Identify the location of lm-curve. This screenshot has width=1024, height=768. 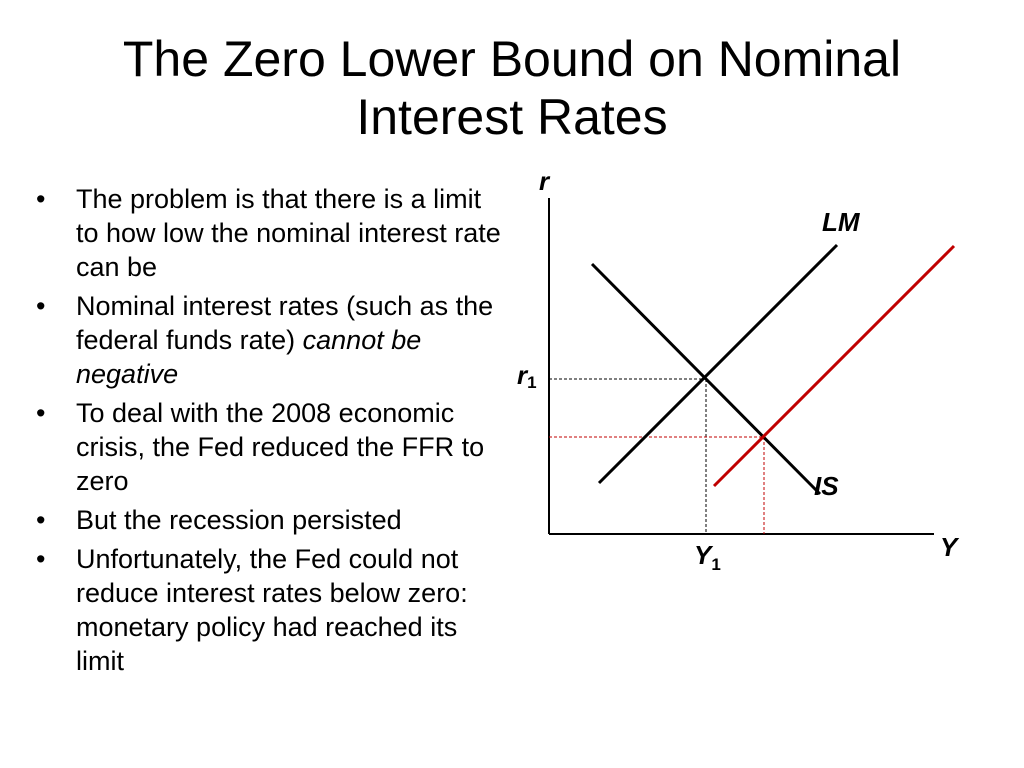
(718, 364).